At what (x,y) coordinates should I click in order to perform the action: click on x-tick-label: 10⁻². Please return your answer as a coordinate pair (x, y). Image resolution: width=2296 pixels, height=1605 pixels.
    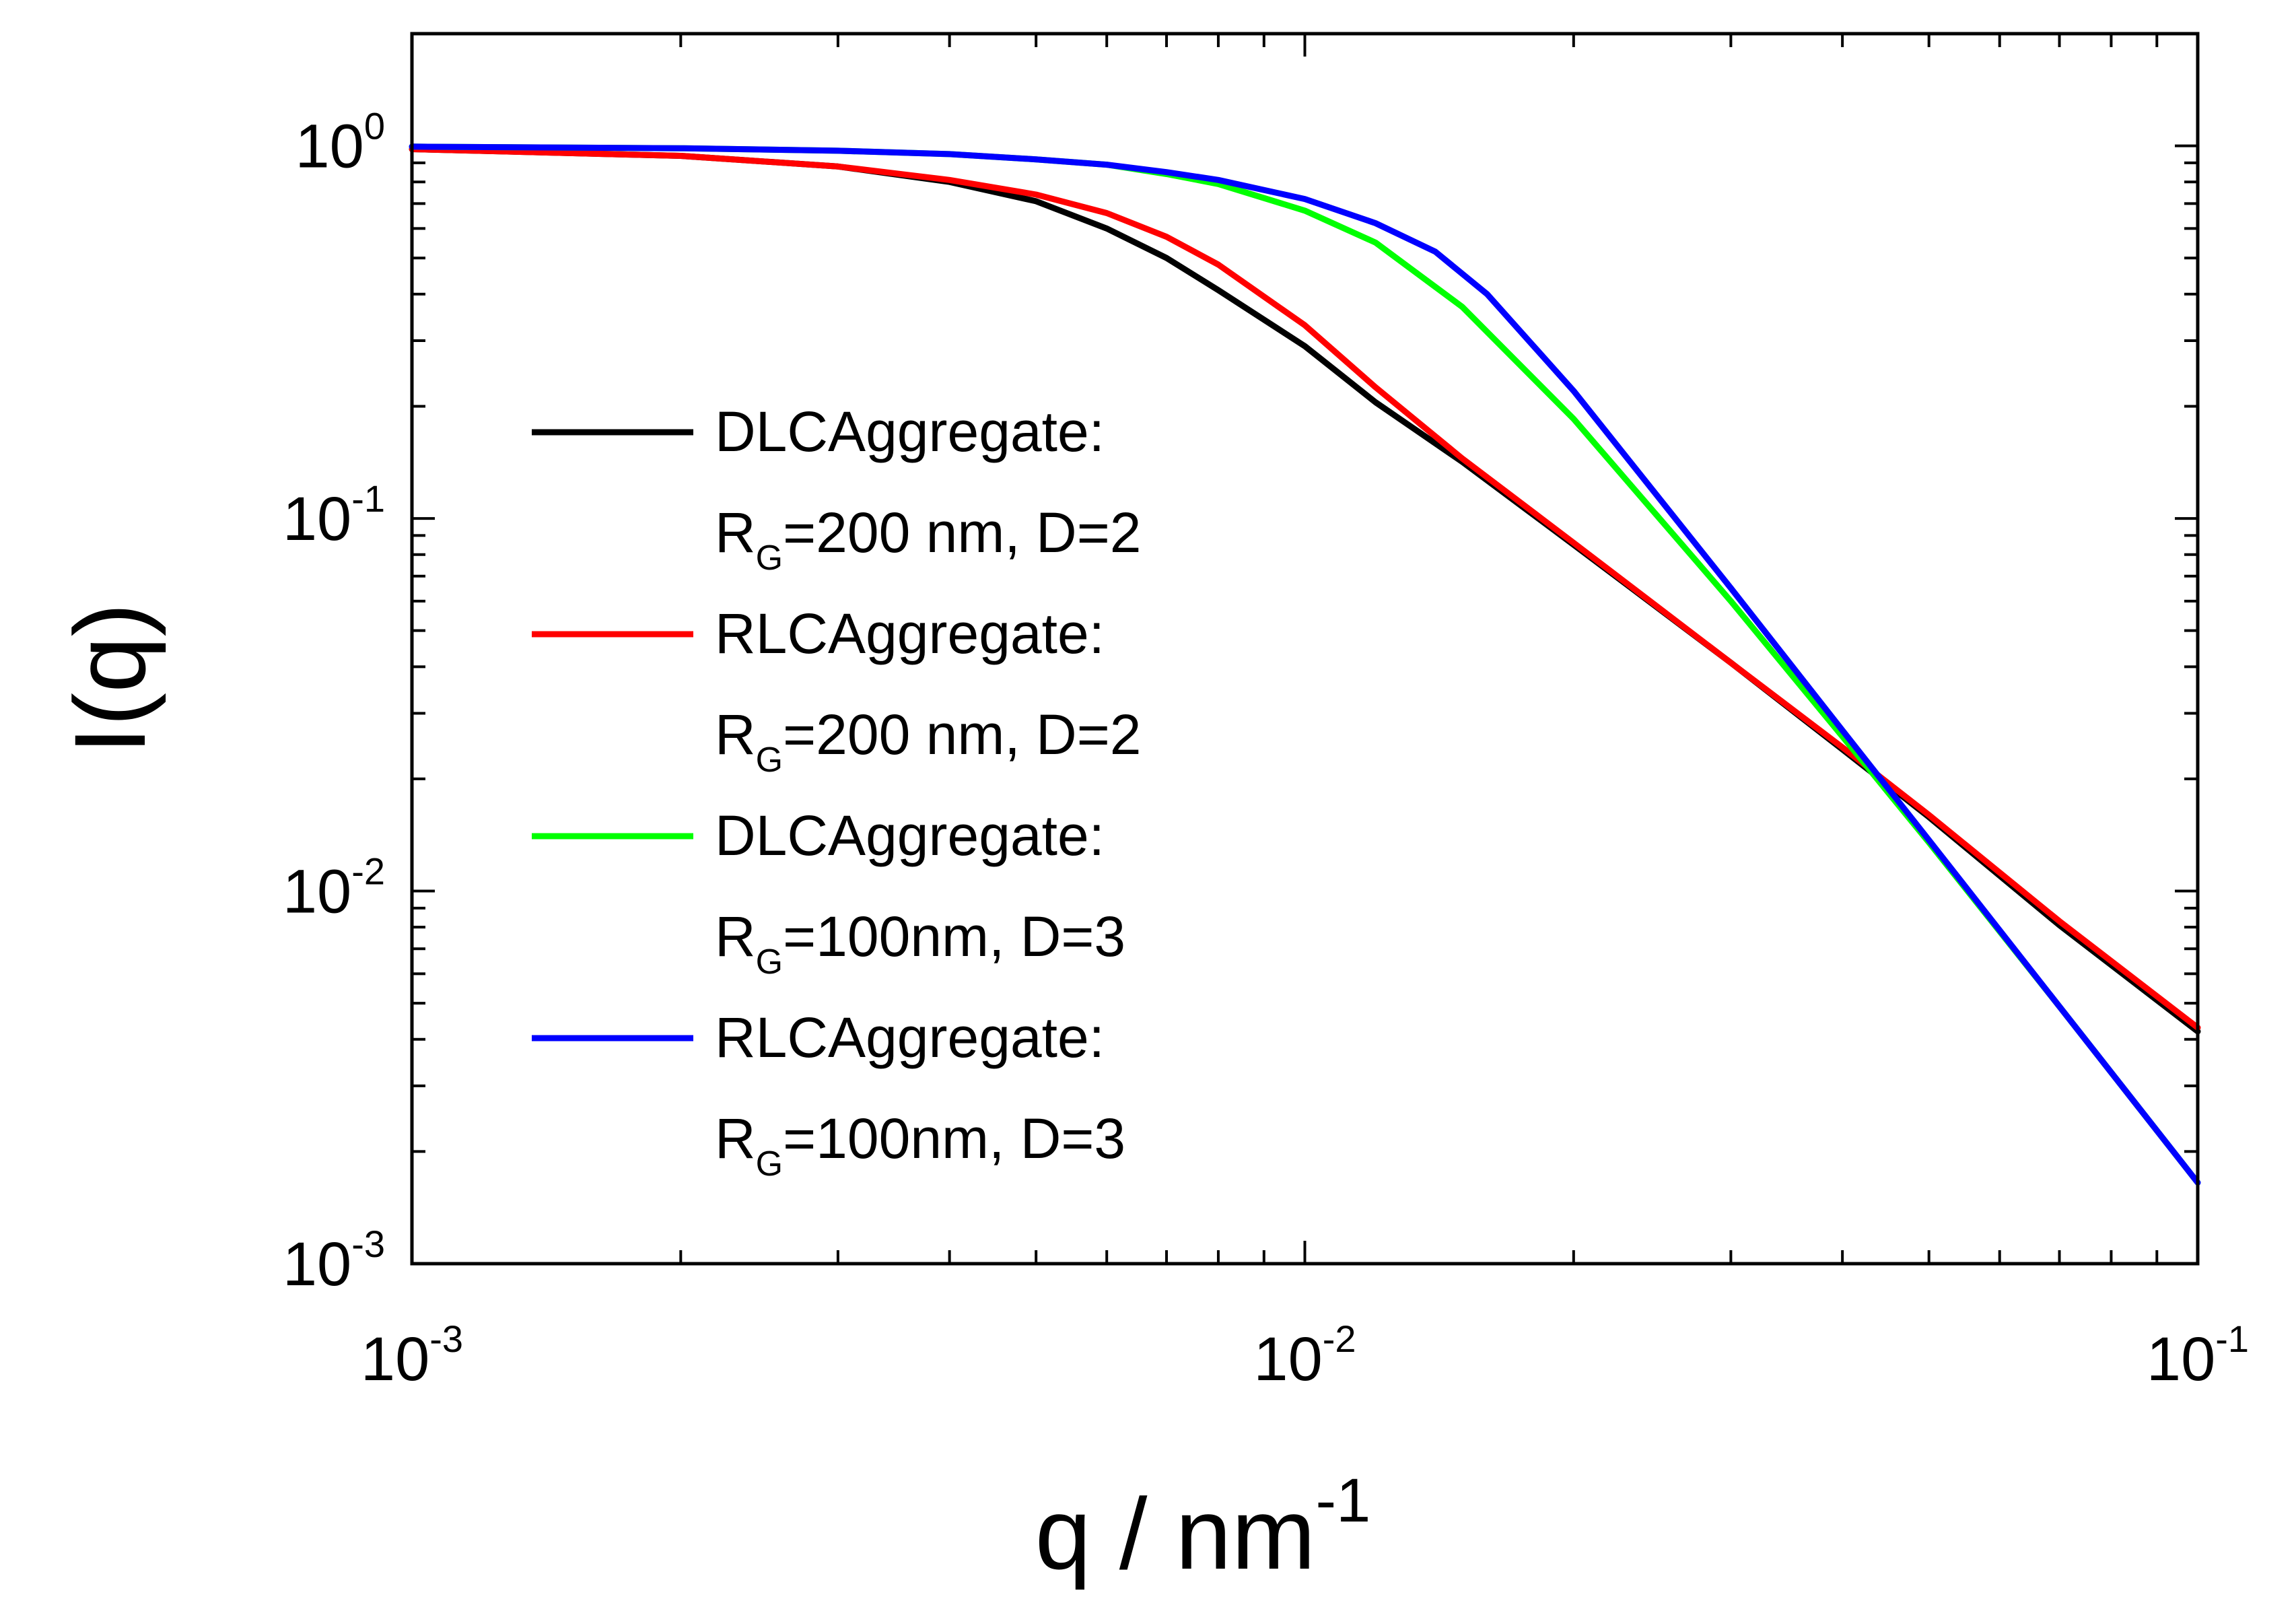
    Looking at the image, I should click on (1304, 1356).